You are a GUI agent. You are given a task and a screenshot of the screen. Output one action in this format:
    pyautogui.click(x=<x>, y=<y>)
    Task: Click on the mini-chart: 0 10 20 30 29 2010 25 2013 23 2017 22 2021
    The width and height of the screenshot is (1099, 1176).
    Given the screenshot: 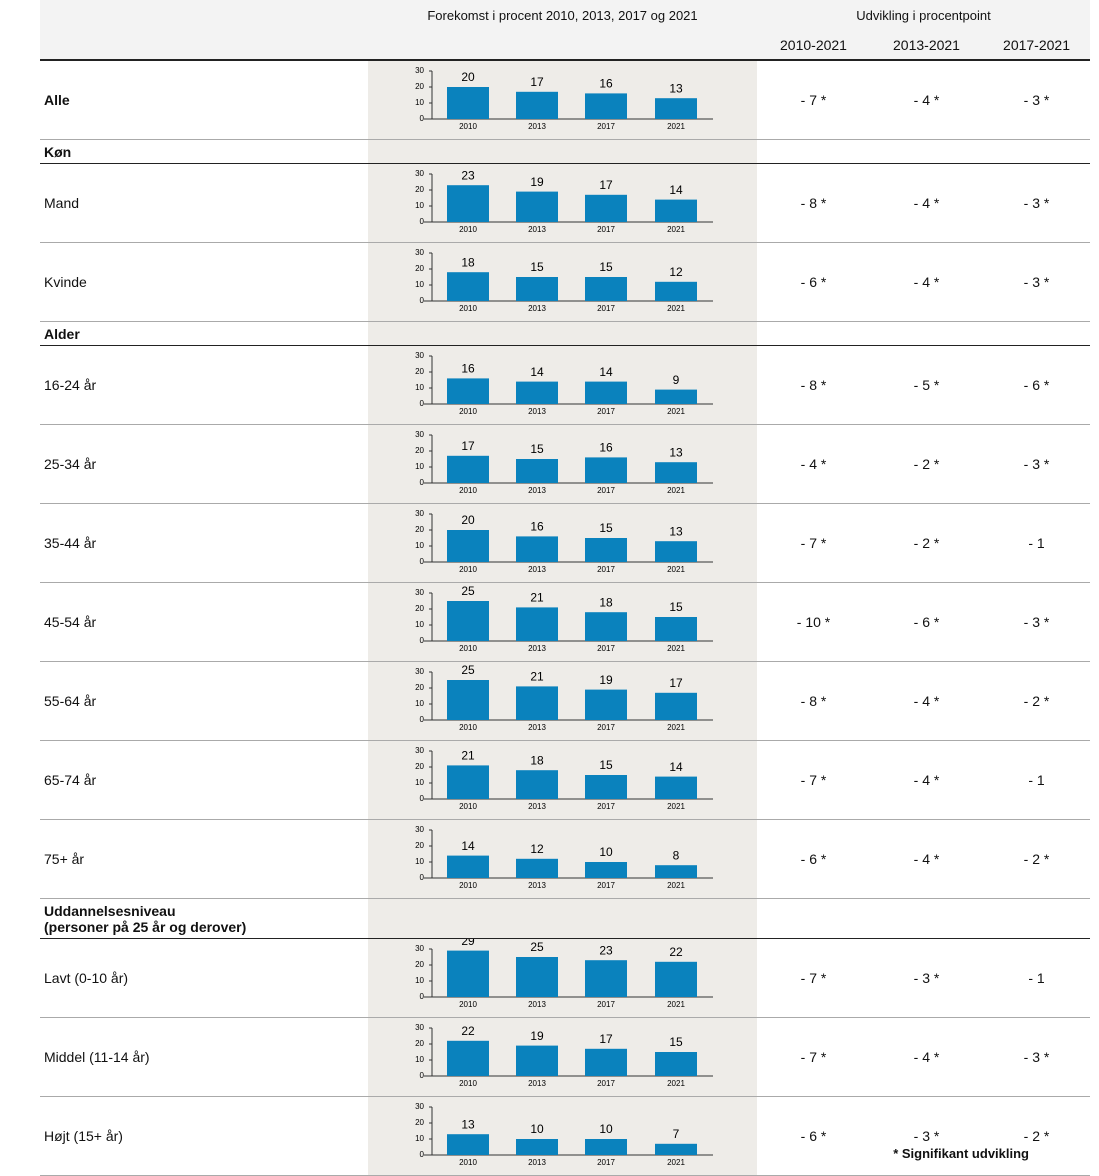 What is the action you would take?
    pyautogui.click(x=564, y=971)
    